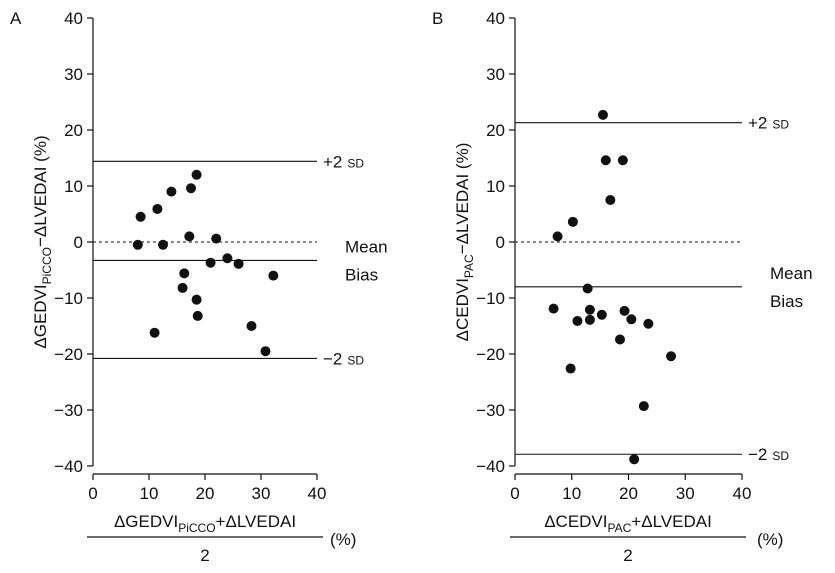 Image resolution: width=835 pixels, height=573 pixels. I want to click on y-axis-title-part-0: ΔGEDVI, so click(40, 316).